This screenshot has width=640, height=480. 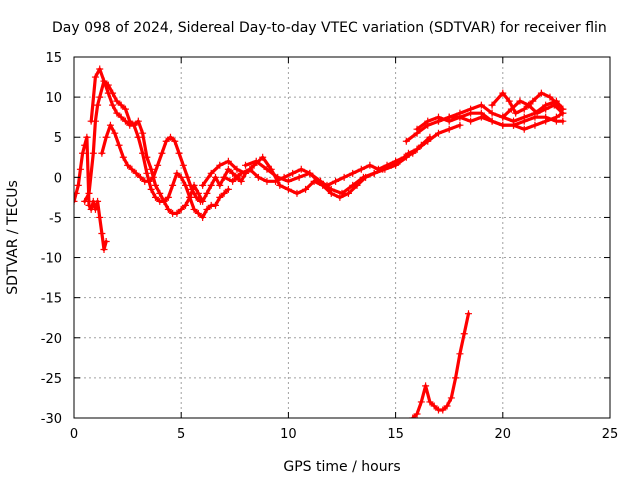 I want to click on x-tick-label: 5, so click(x=181, y=434).